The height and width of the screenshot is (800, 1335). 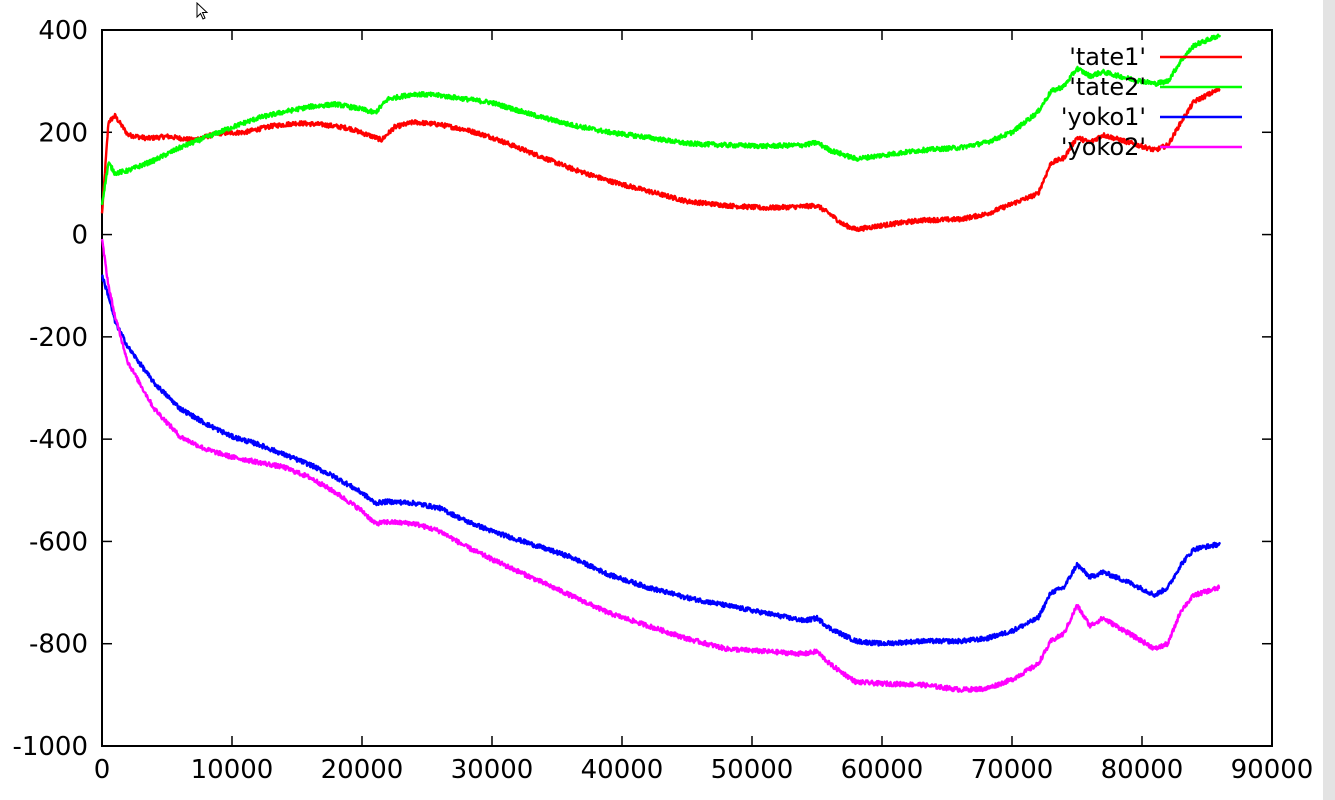 I want to click on x-tick-label: 60000, so click(x=882, y=770).